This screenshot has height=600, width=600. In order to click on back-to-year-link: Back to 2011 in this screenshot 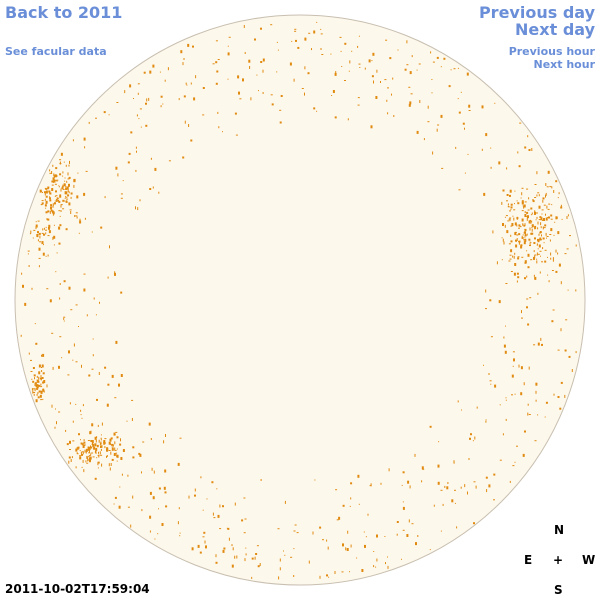, I will do `click(64, 12)`.